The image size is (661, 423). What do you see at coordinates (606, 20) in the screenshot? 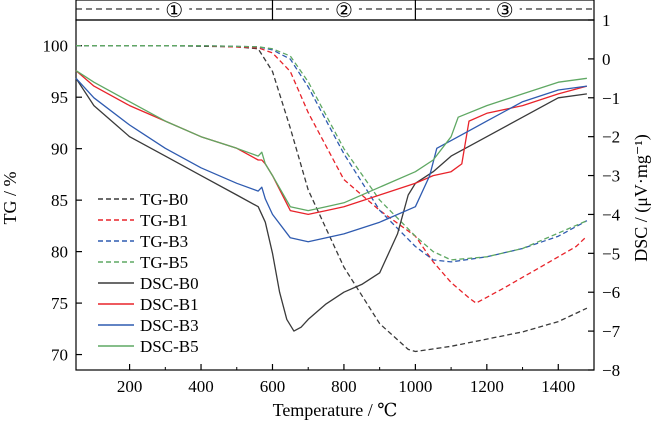
I see `y-right-tick-label: 1` at bounding box center [606, 20].